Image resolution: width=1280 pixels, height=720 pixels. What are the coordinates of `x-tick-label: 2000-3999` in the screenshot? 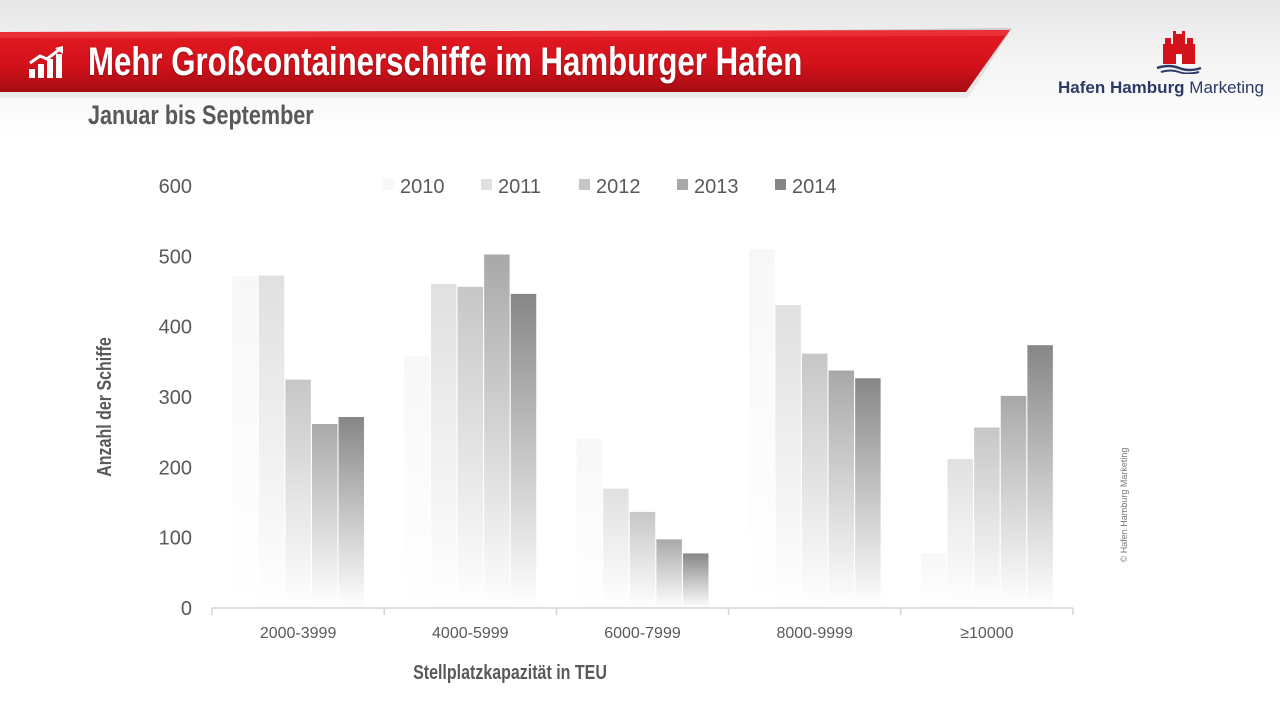 It's located at (298, 633).